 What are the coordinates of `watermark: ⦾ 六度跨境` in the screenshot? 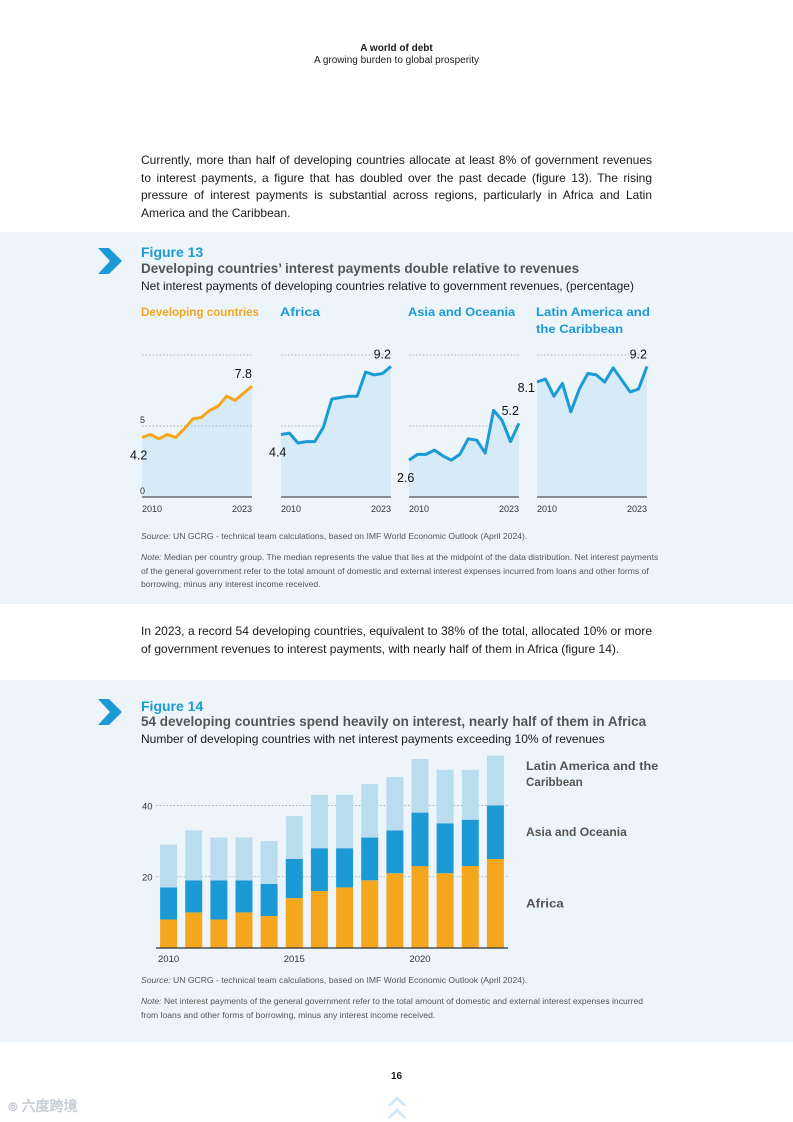 It's located at (43, 1106).